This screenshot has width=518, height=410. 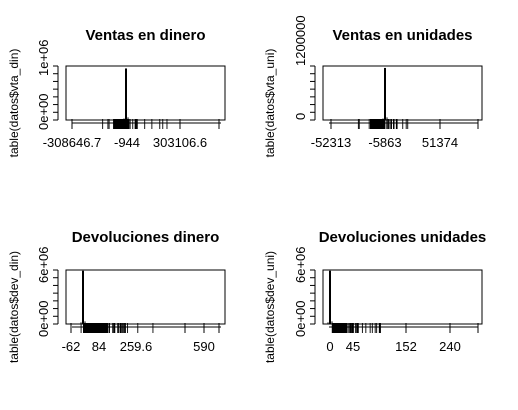 What do you see at coordinates (71, 346) in the screenshot?
I see `panel3-x-tick-label: -62` at bounding box center [71, 346].